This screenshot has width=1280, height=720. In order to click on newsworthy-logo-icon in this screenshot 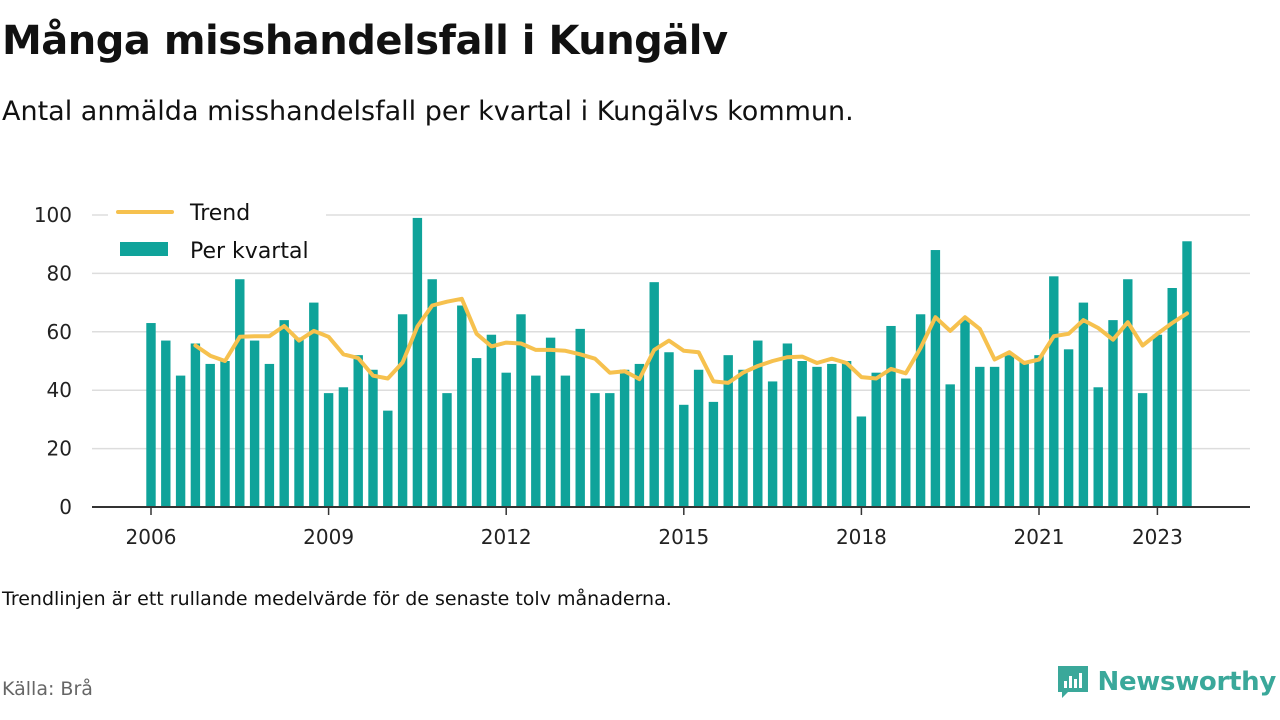, I will do `click(1072, 682)`.